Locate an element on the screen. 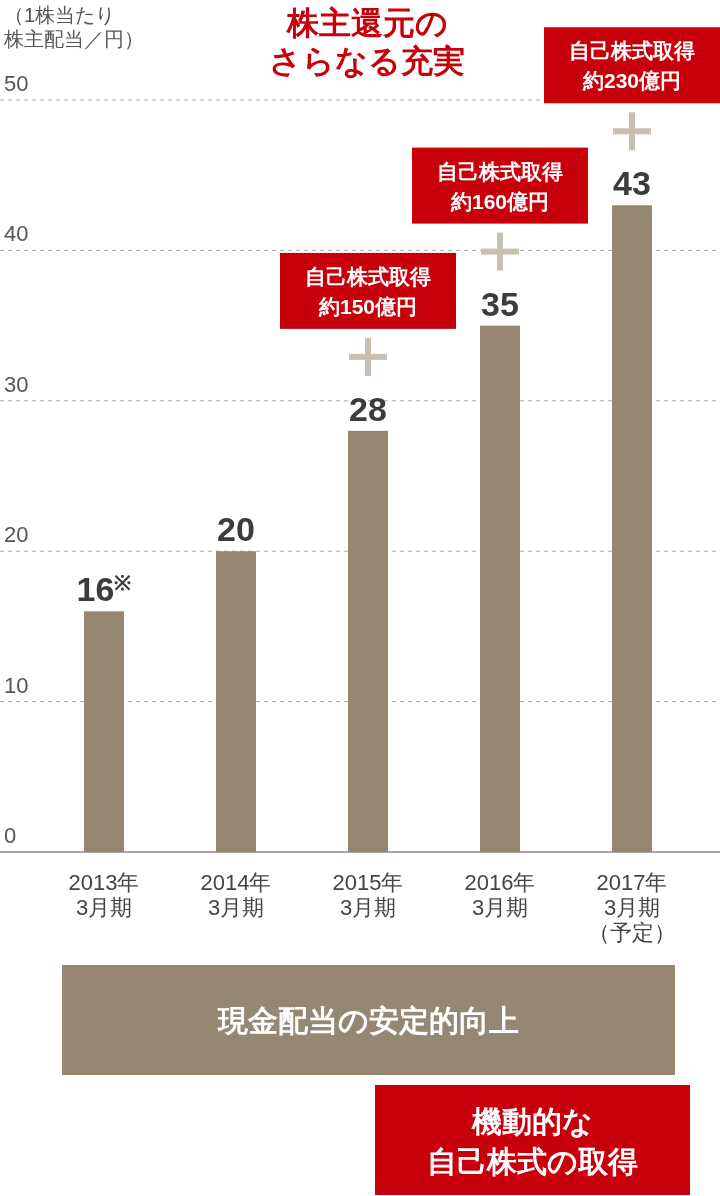  y-tick-label: 0 is located at coordinates (10, 835).